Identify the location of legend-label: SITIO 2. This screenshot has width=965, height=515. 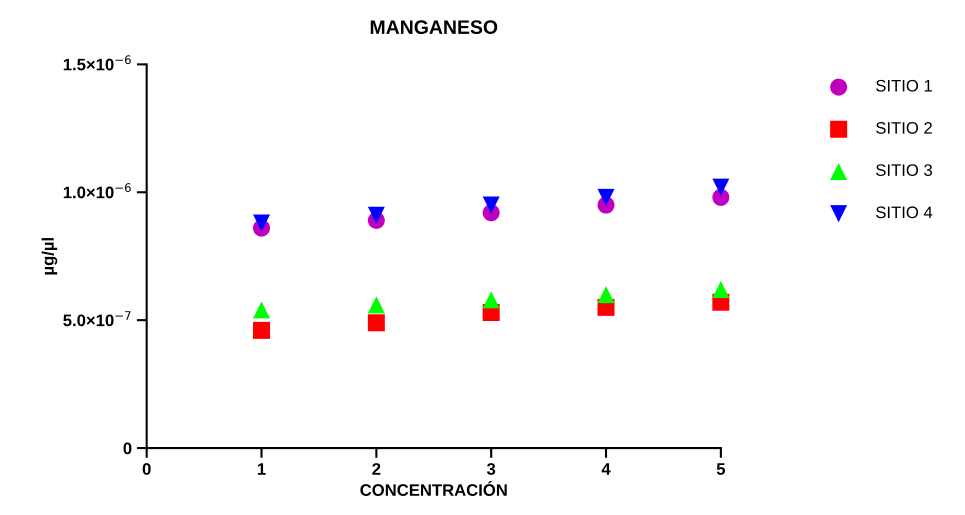
(904, 128).